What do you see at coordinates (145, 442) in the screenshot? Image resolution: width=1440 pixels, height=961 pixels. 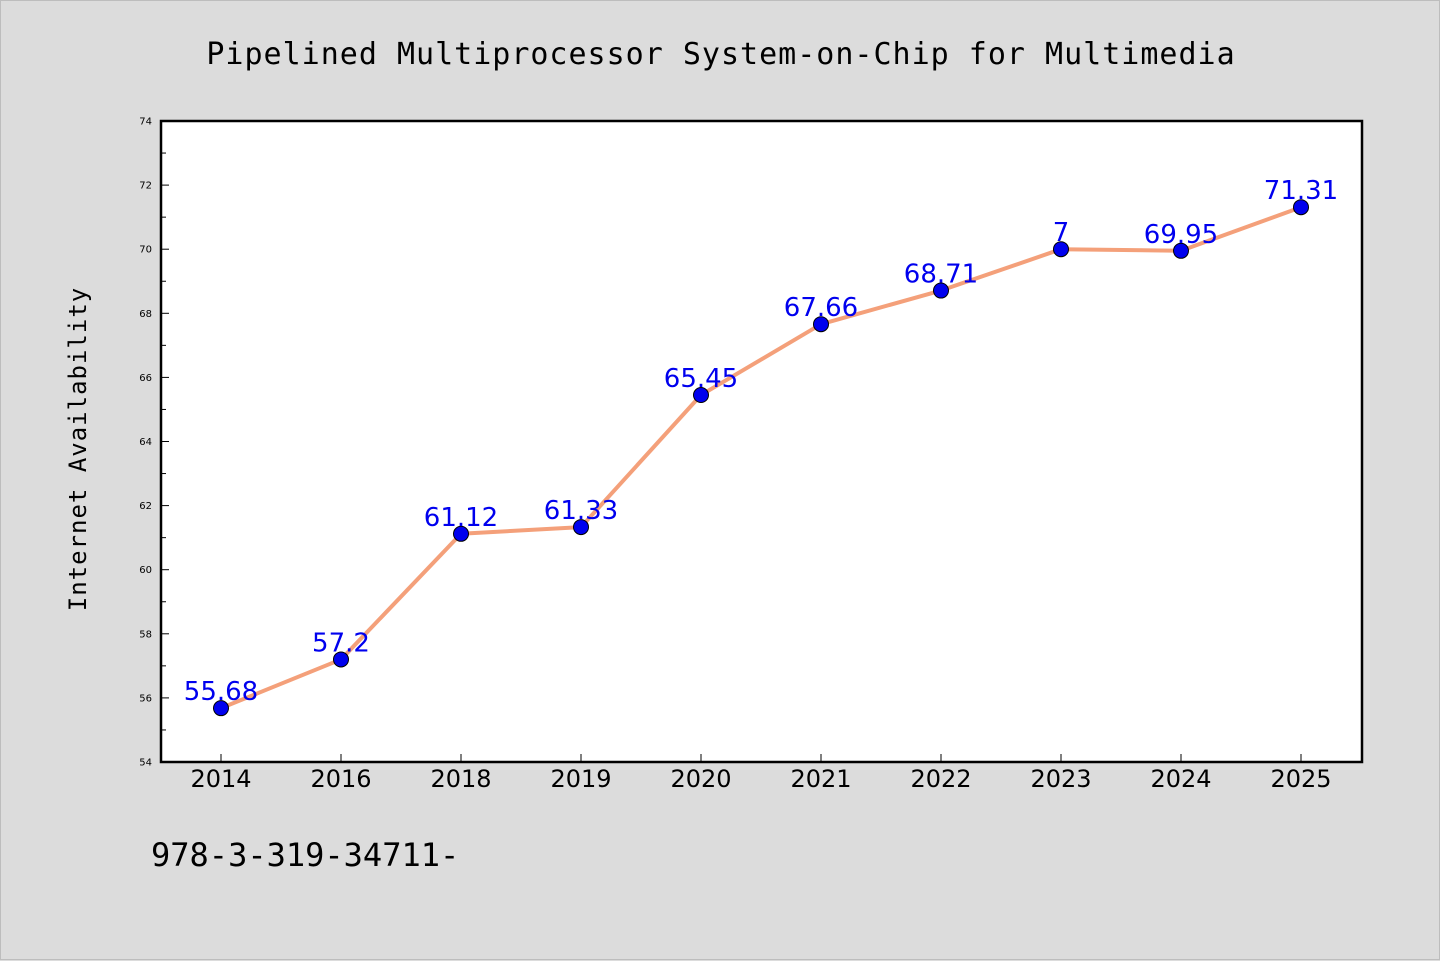 I see `y-tick-label: 64` at bounding box center [145, 442].